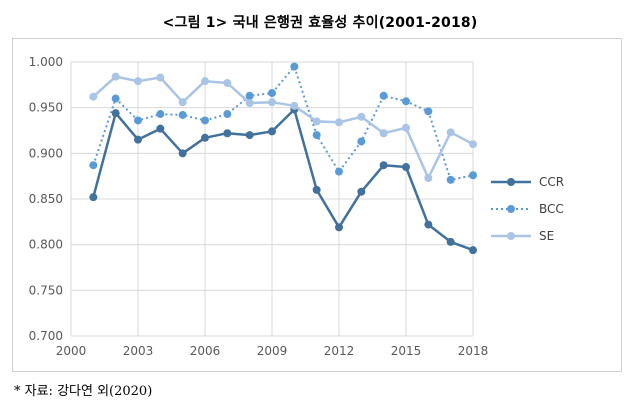  What do you see at coordinates (205, 351) in the screenshot?
I see `x-tick-label: 2006` at bounding box center [205, 351].